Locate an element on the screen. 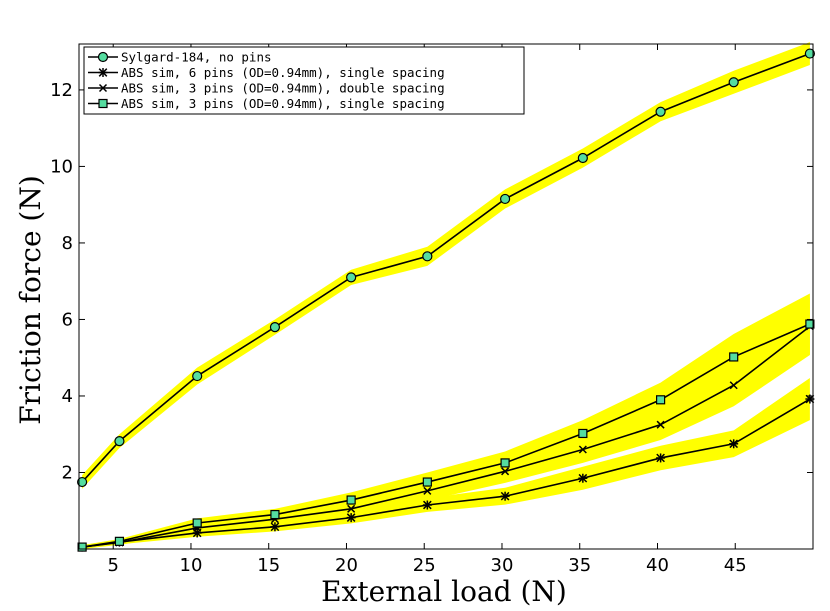 Image resolution: width=830 pixels, height=611 pixels. y-tick-label-5: 12 is located at coordinates (61, 90).